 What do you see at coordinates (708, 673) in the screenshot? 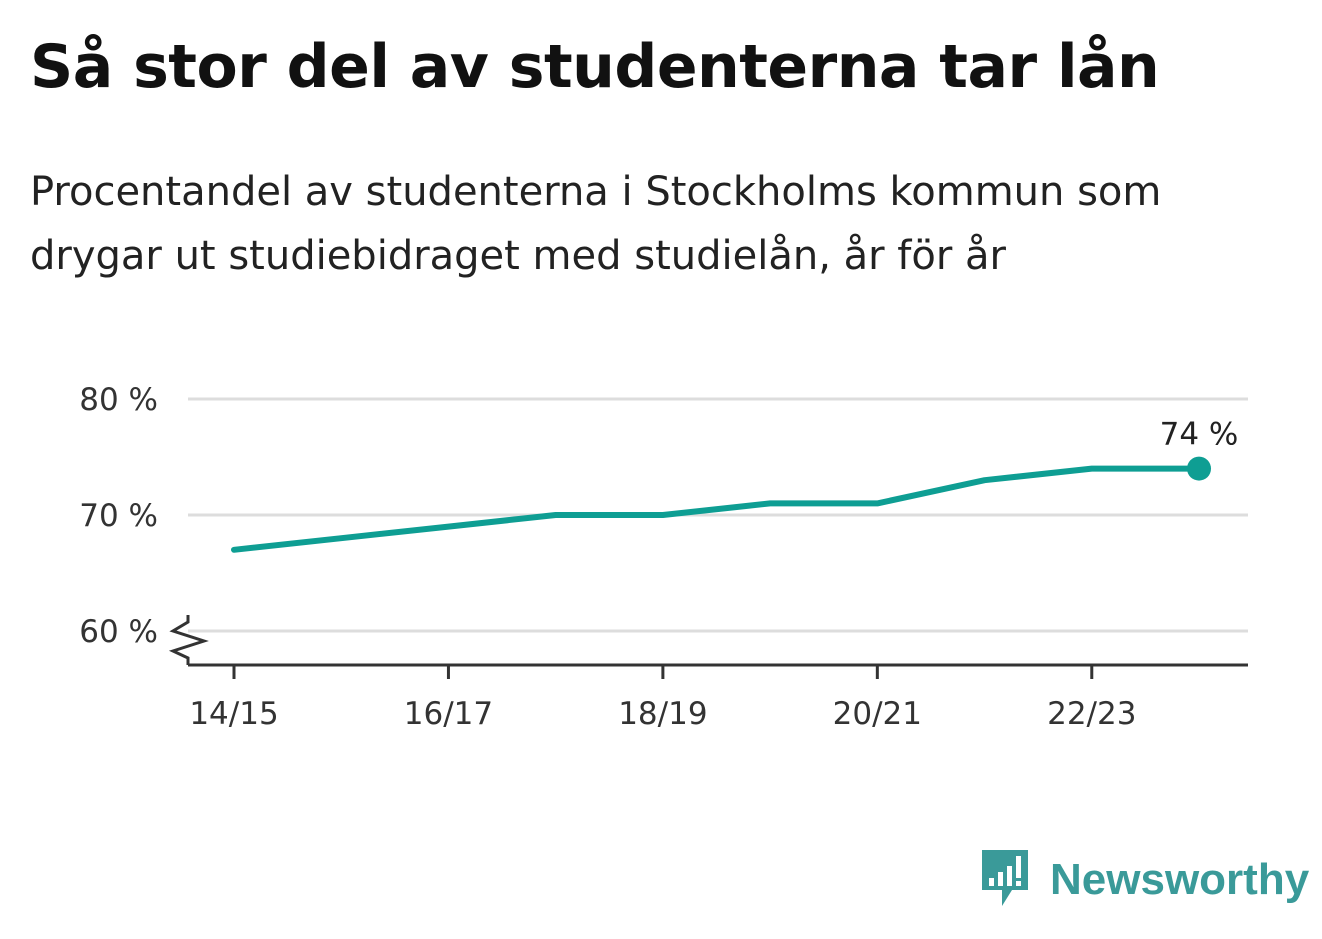
I see `x-axis: 14/15 16/17 18/19 20/21 22/23` at bounding box center [708, 673].